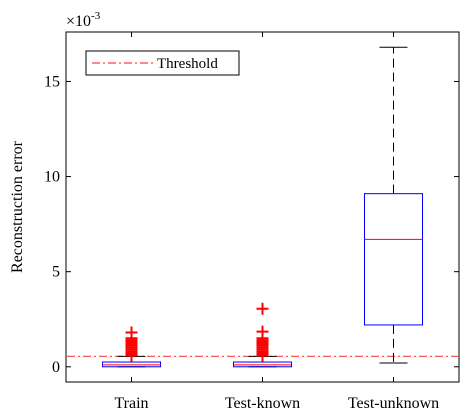 Image resolution: width=469 pixels, height=416 pixels. I want to click on y-exponent-base: ×10, so click(78, 21).